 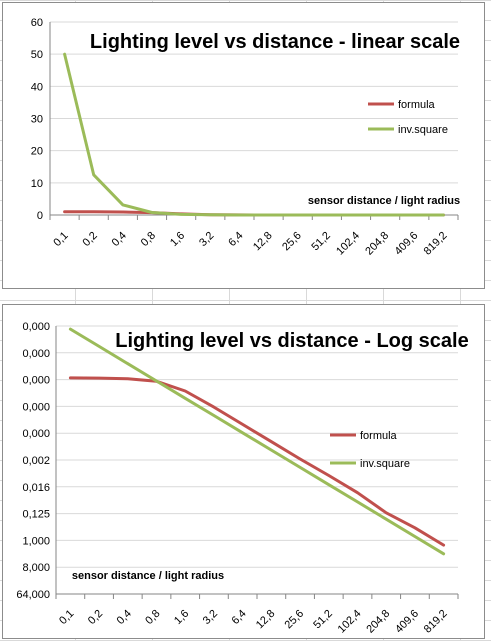 I want to click on y-tick-label: 20, so click(x=37, y=152).